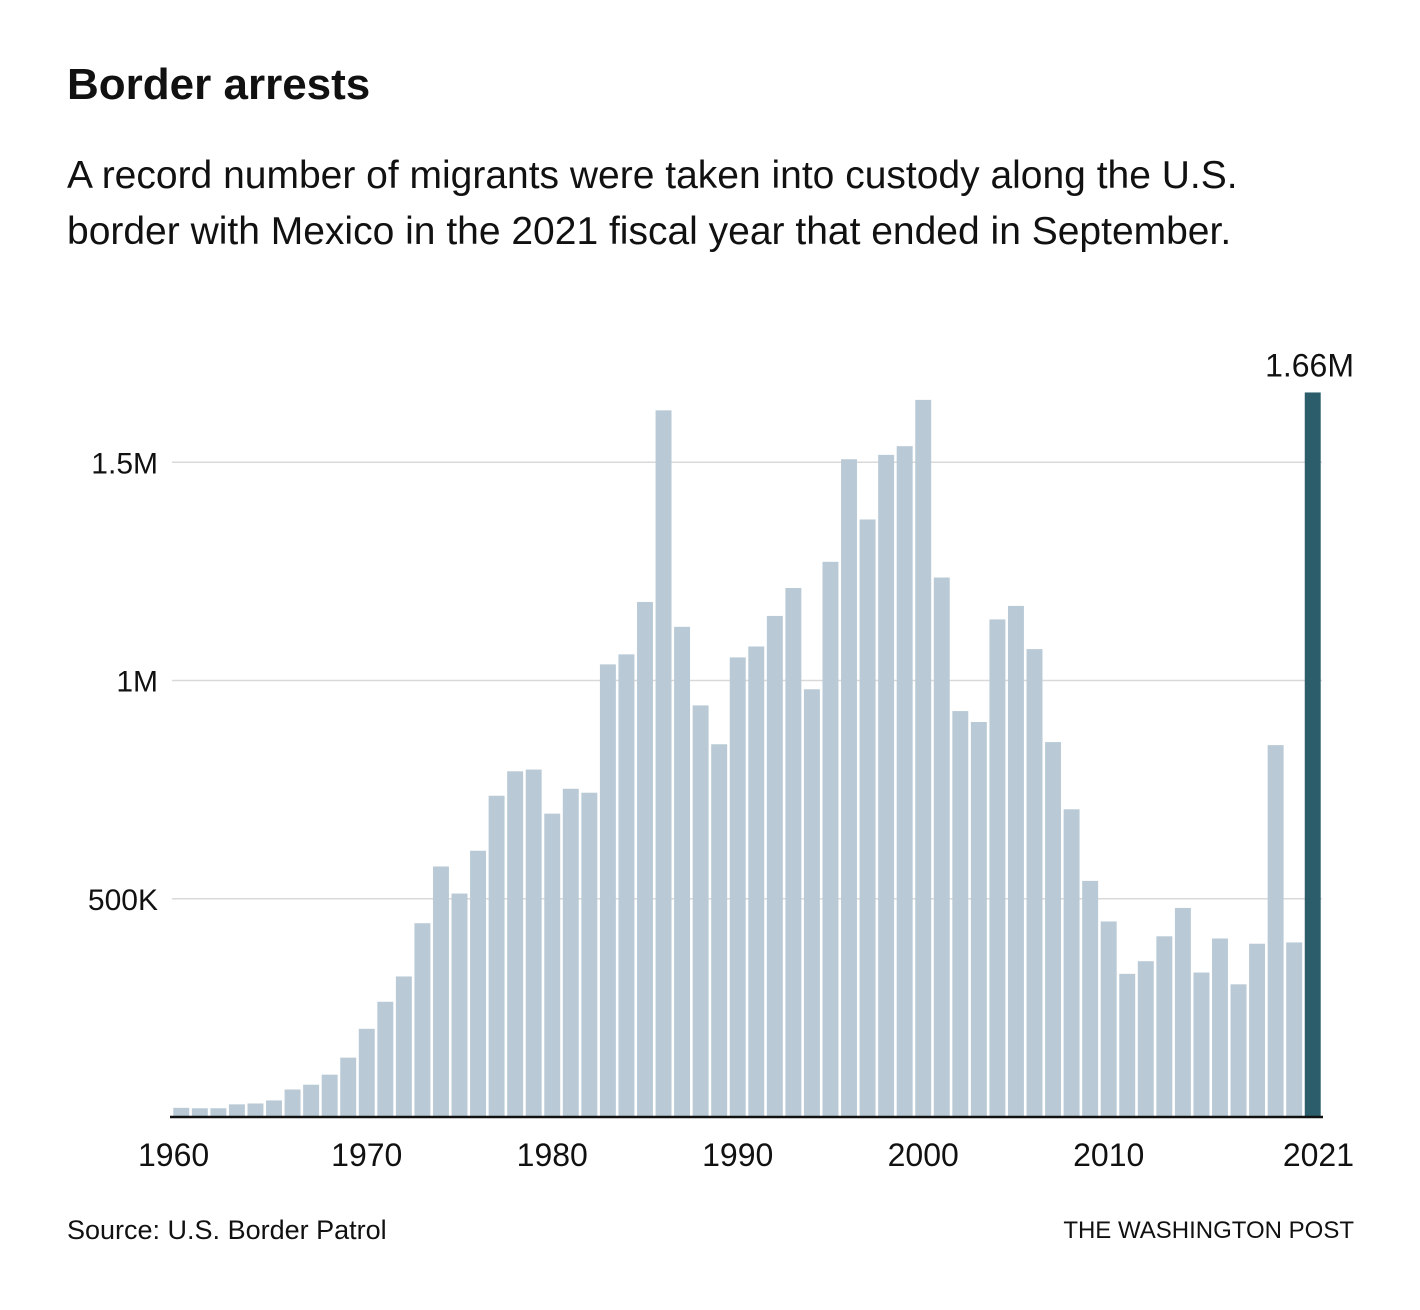  What do you see at coordinates (366, 1155) in the screenshot?
I see `x-tick-label: 1970` at bounding box center [366, 1155].